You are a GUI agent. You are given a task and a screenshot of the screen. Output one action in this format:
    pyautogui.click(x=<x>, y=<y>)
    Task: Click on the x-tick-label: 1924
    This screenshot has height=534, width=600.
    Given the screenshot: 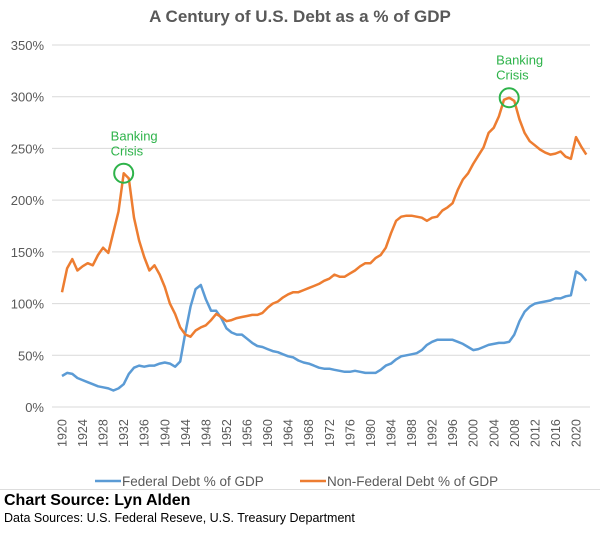 What is the action you would take?
    pyautogui.click(x=83, y=433)
    